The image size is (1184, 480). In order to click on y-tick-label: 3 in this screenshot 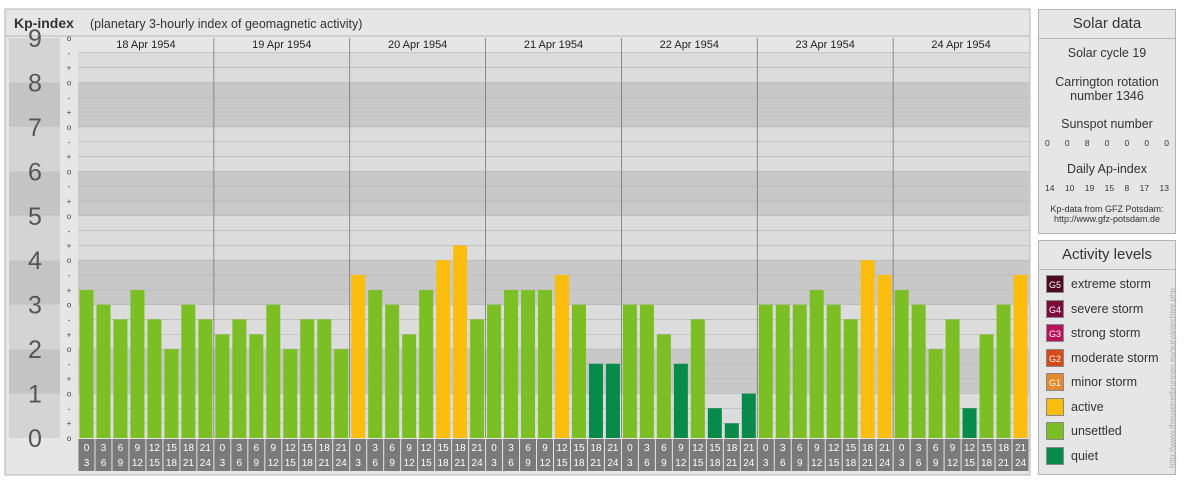, I will do `click(35, 306)`.